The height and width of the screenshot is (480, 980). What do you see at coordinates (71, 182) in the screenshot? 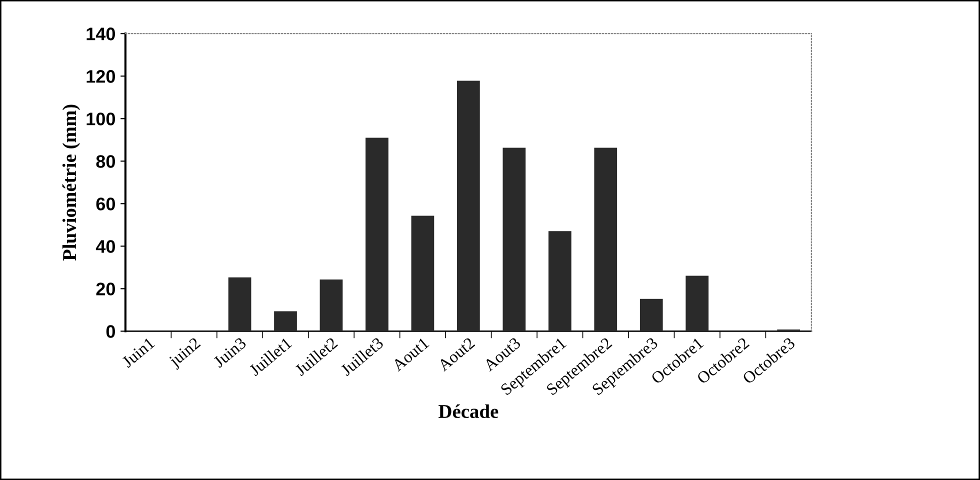
I see `y-axis-title: Pluviométrie (mm)` at bounding box center [71, 182].